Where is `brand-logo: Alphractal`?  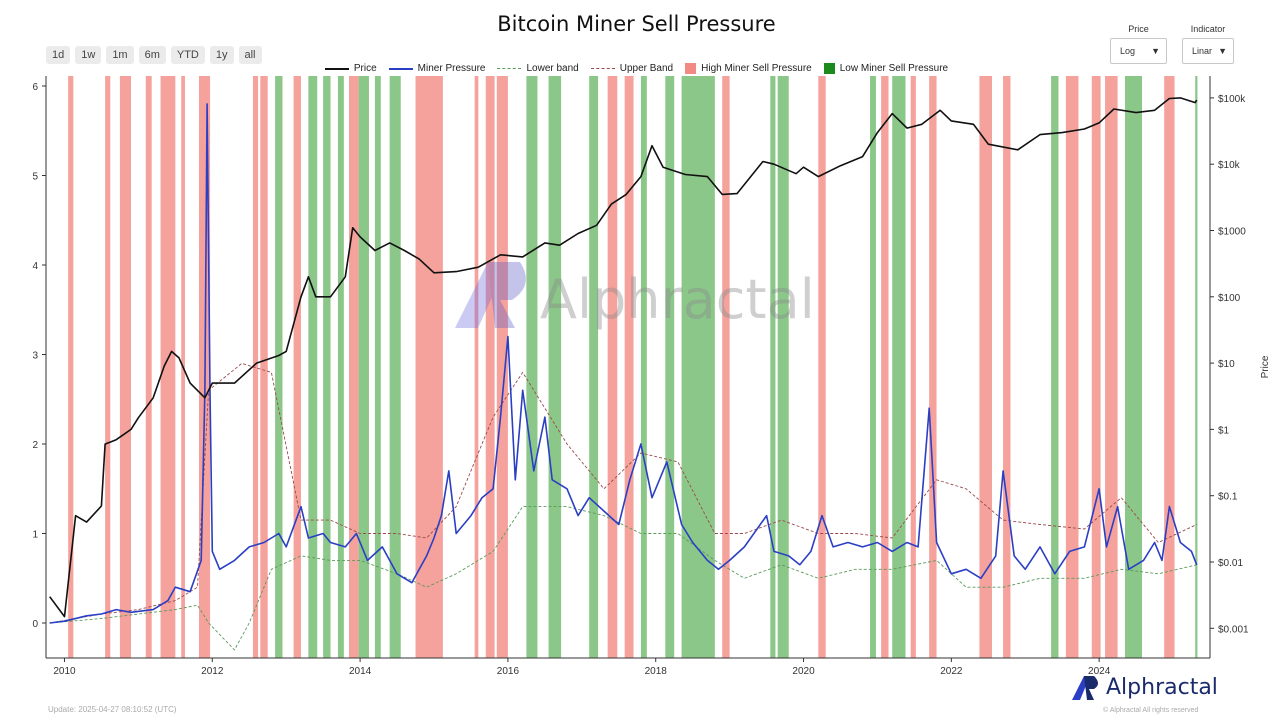
brand-logo: Alphractal is located at coordinates (1144, 687).